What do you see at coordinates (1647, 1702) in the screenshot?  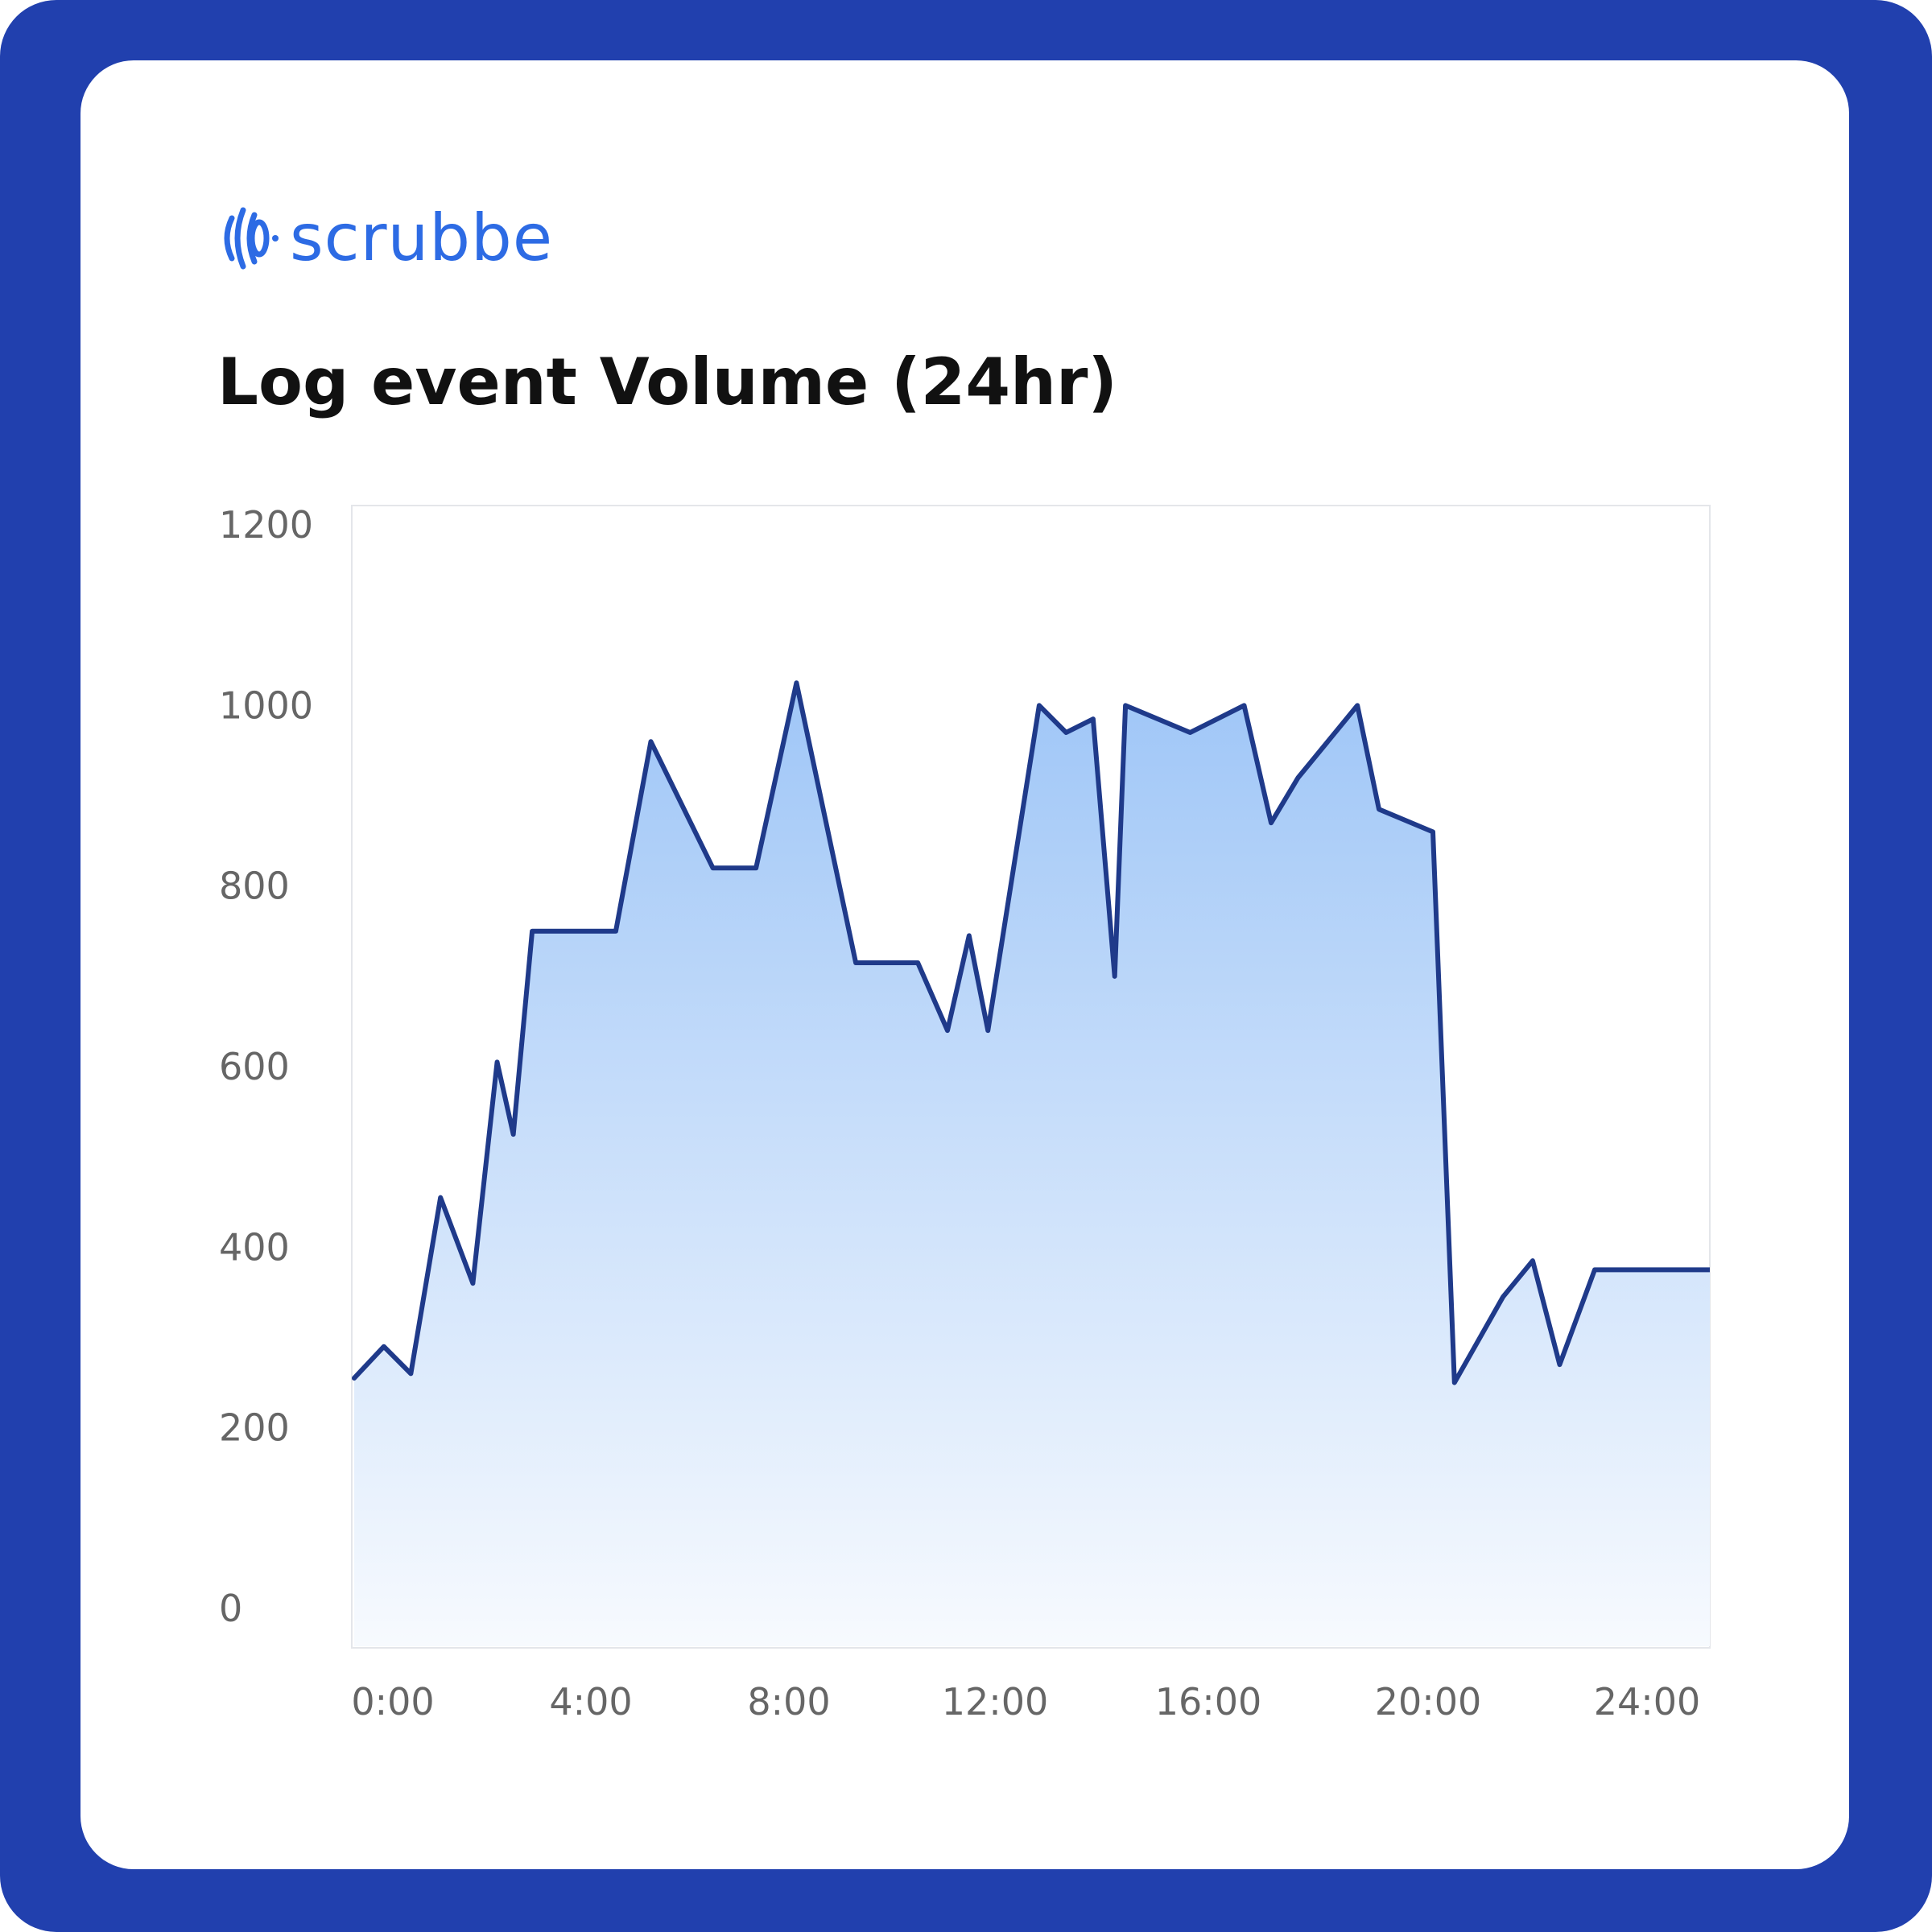 I see `x-tick-label: 24:00` at bounding box center [1647, 1702].